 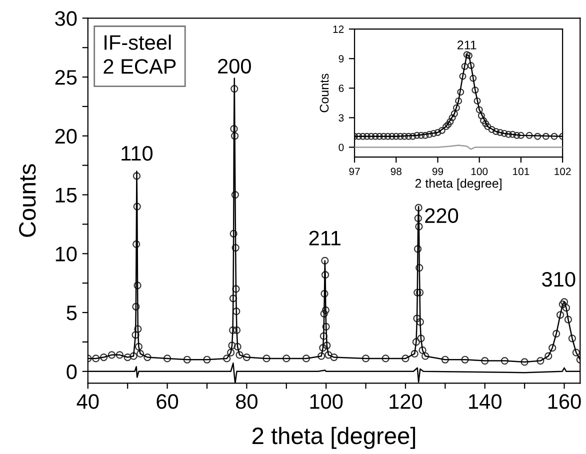 I want to click on annotation: IF-steel 2 ECAP, so click(x=140, y=54).